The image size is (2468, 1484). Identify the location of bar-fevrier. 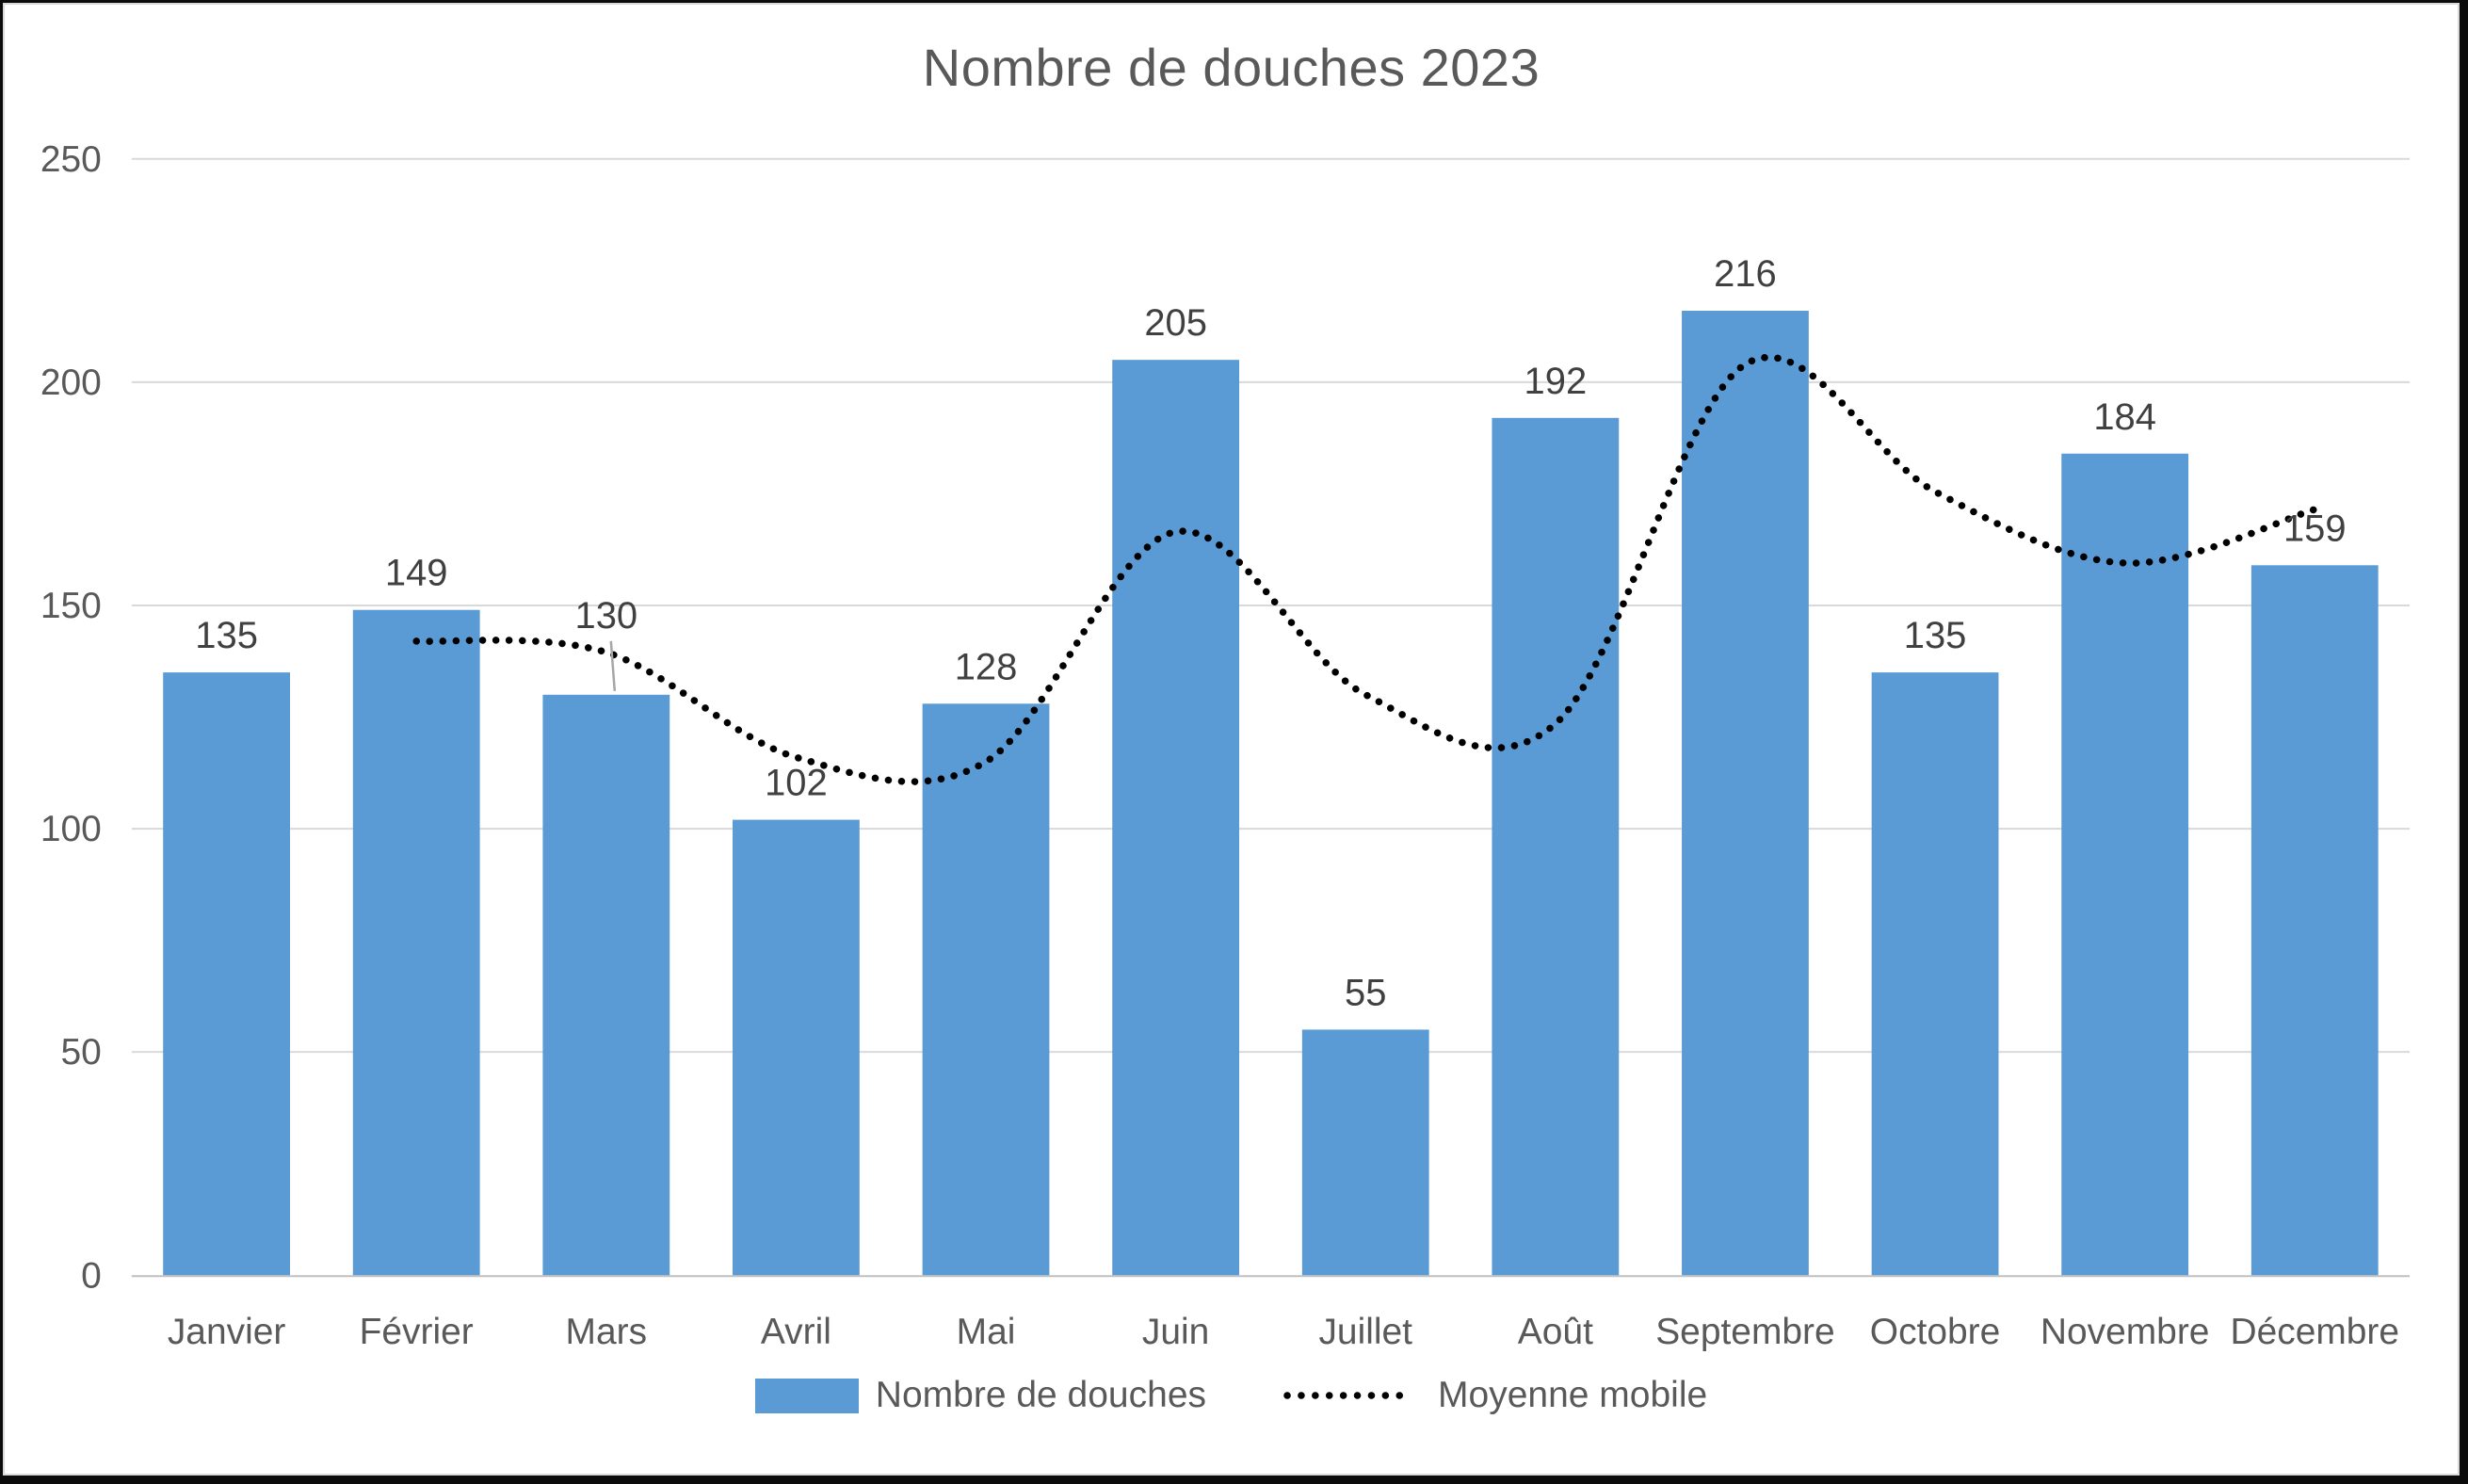
(416, 943).